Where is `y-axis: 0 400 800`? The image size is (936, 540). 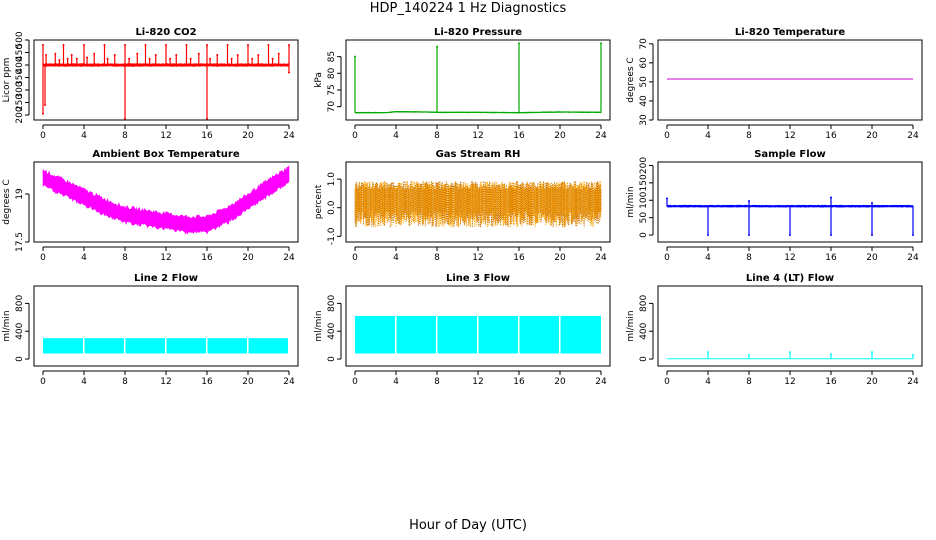 y-axis: 0 400 800 is located at coordinates (646, 328).